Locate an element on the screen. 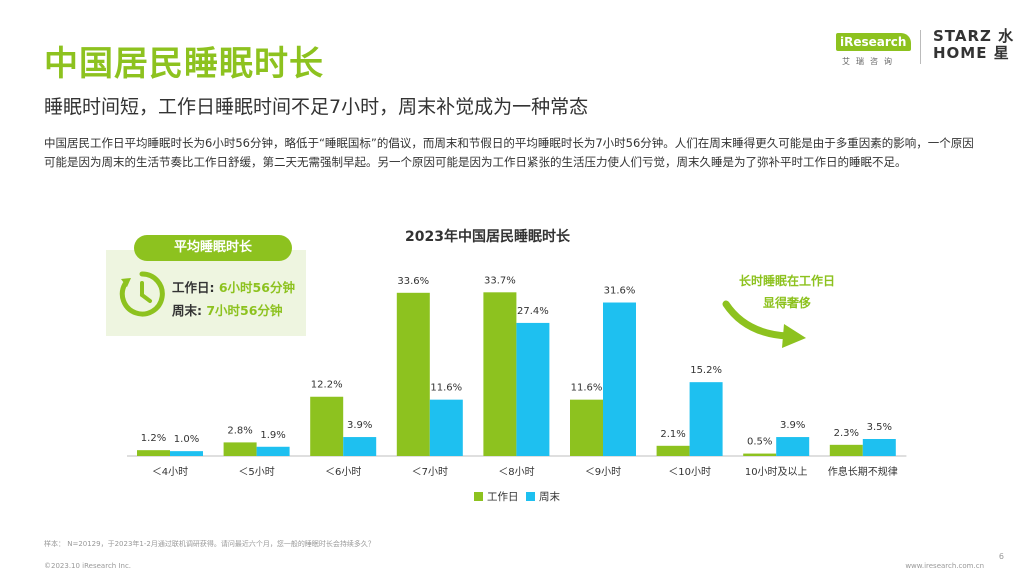  x-tick-label: ＜8小时 is located at coordinates (516, 472).